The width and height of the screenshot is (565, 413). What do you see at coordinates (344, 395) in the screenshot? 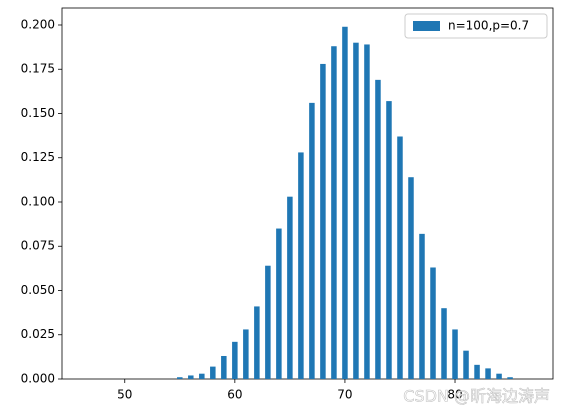
I see `x-tick-label: 70` at bounding box center [344, 395].